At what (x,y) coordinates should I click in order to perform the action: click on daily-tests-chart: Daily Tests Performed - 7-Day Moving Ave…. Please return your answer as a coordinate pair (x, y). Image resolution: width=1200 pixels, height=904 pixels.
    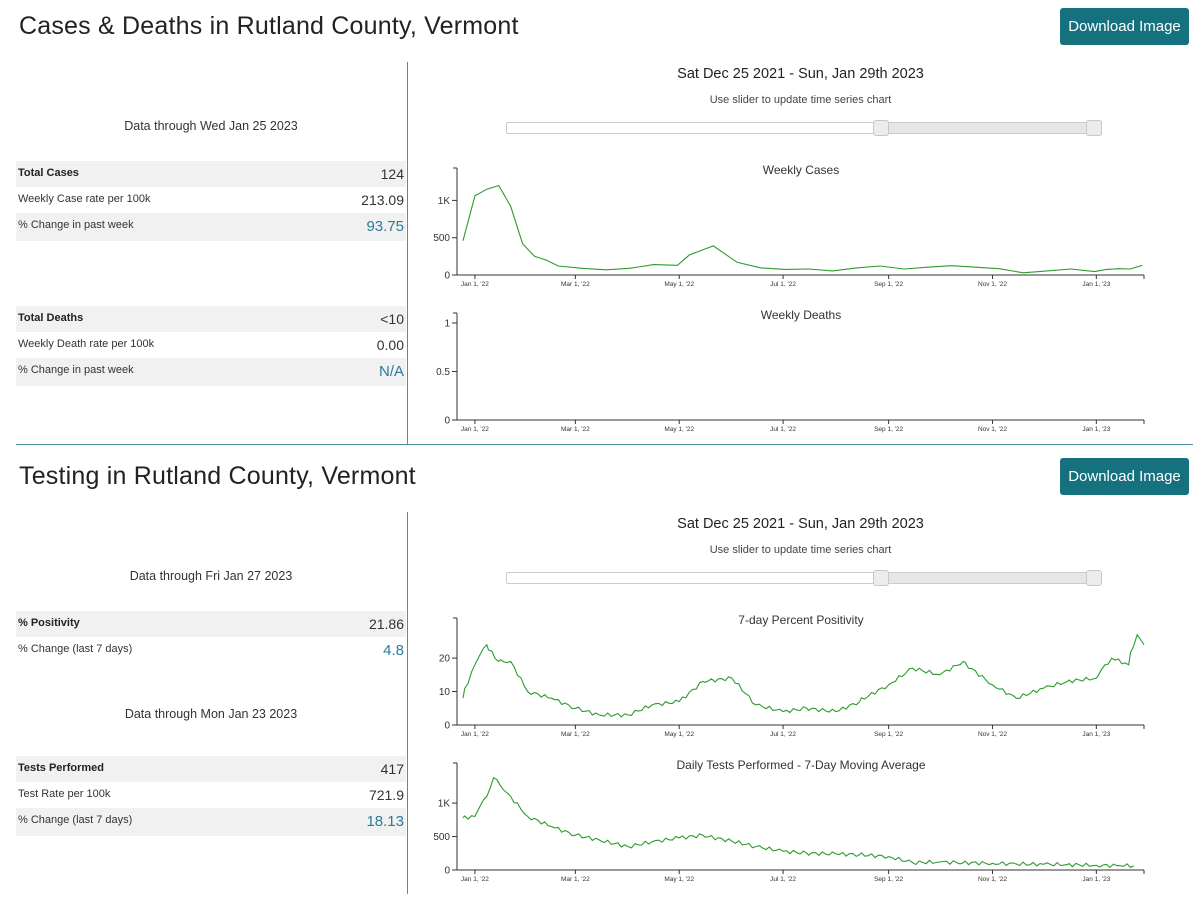
    Looking at the image, I should click on (789, 820).